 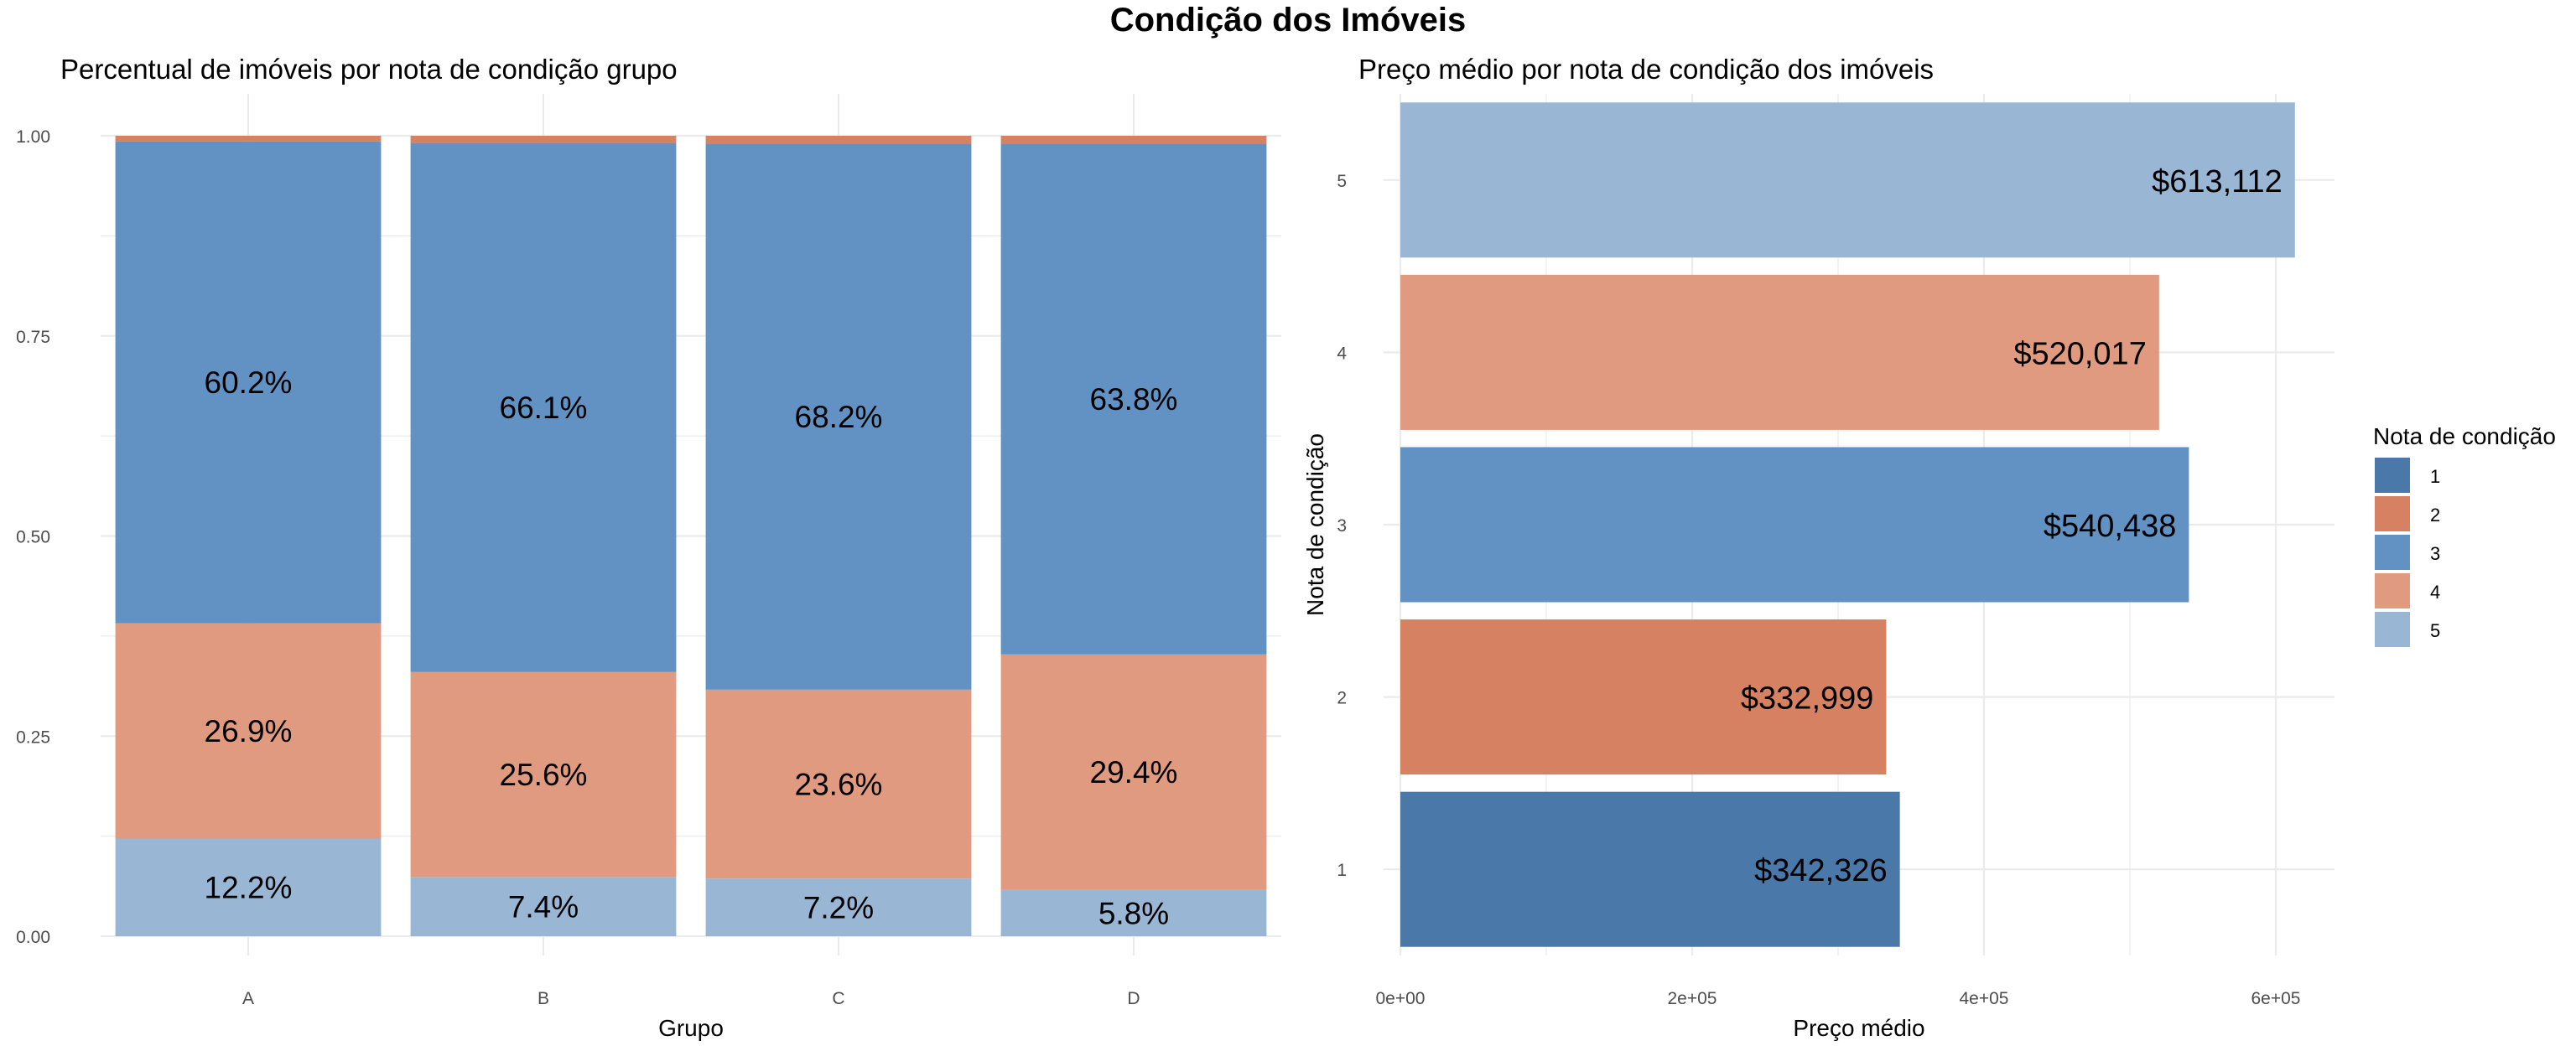 I want to click on data-label: 7.2%, so click(x=838, y=908).